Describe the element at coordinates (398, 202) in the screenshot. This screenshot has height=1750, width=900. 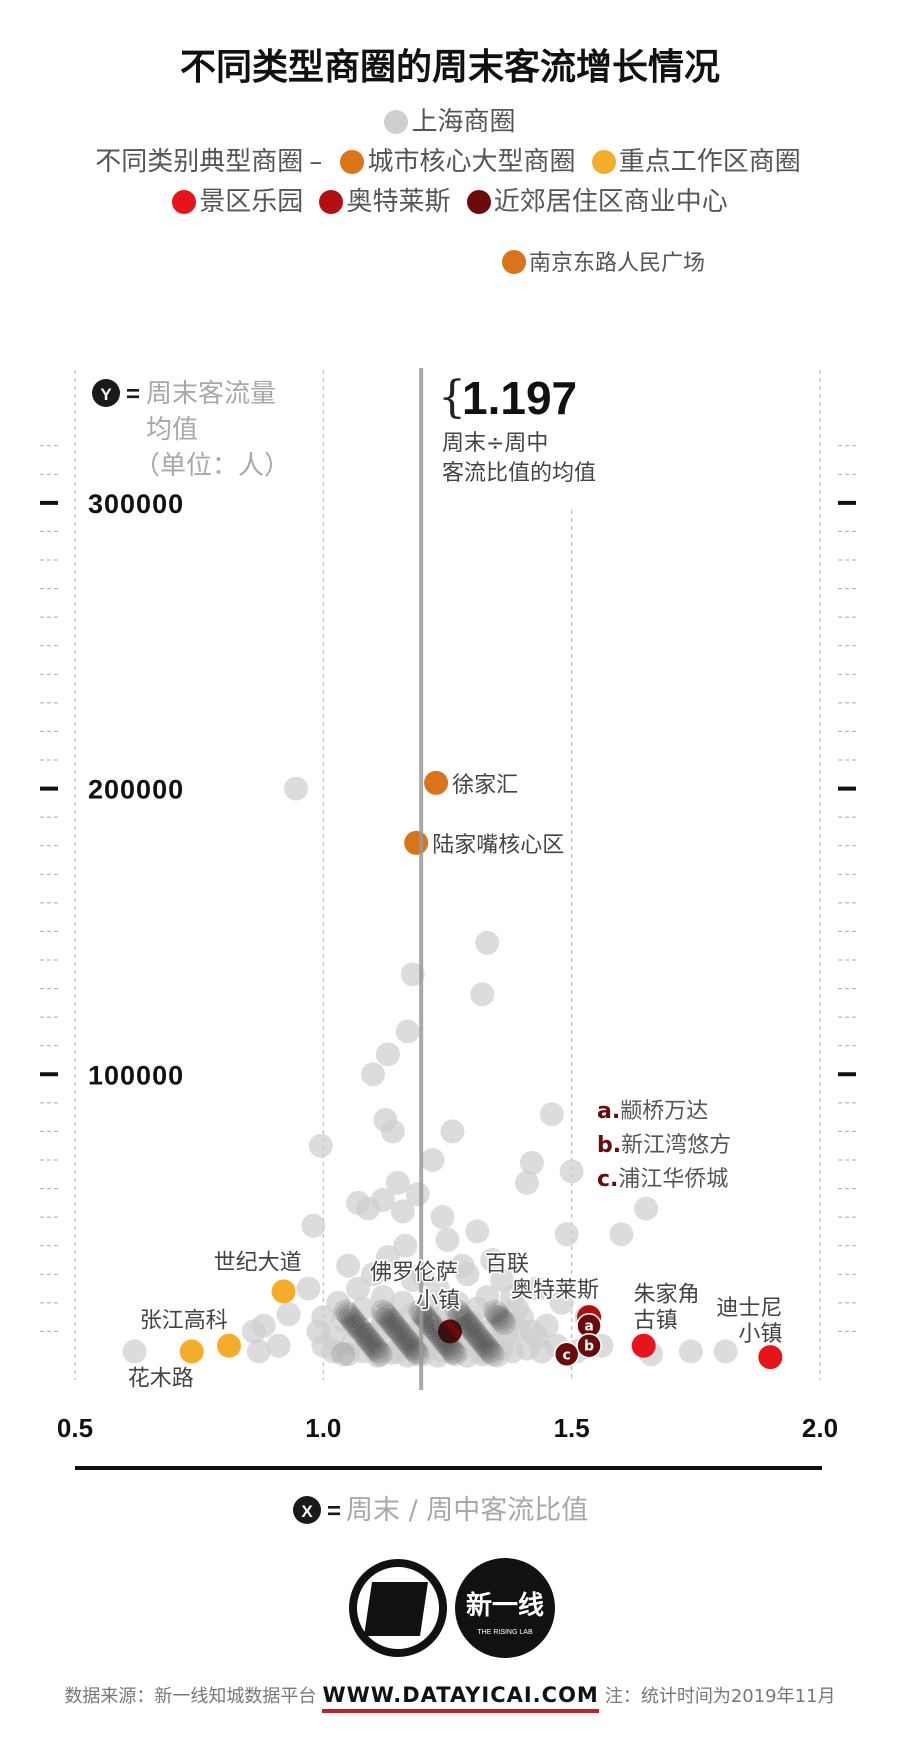
I see `legend-label-outlet: 奥特莱斯` at that location.